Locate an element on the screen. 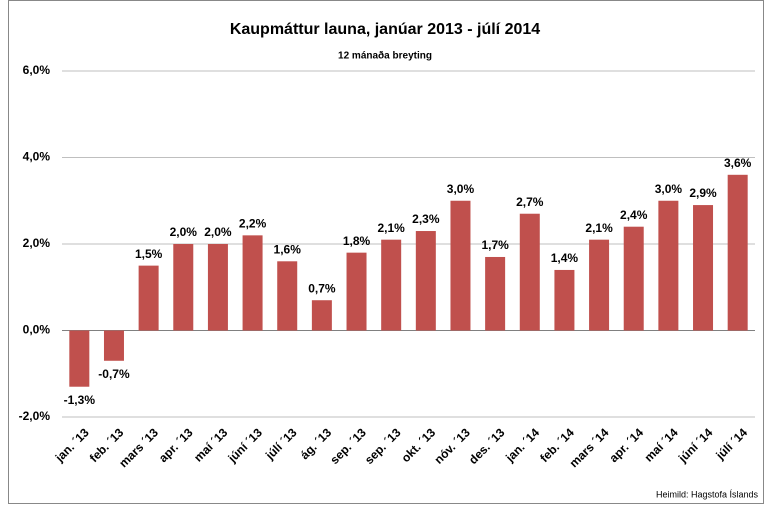  data-label: 2,3% is located at coordinates (426, 219).